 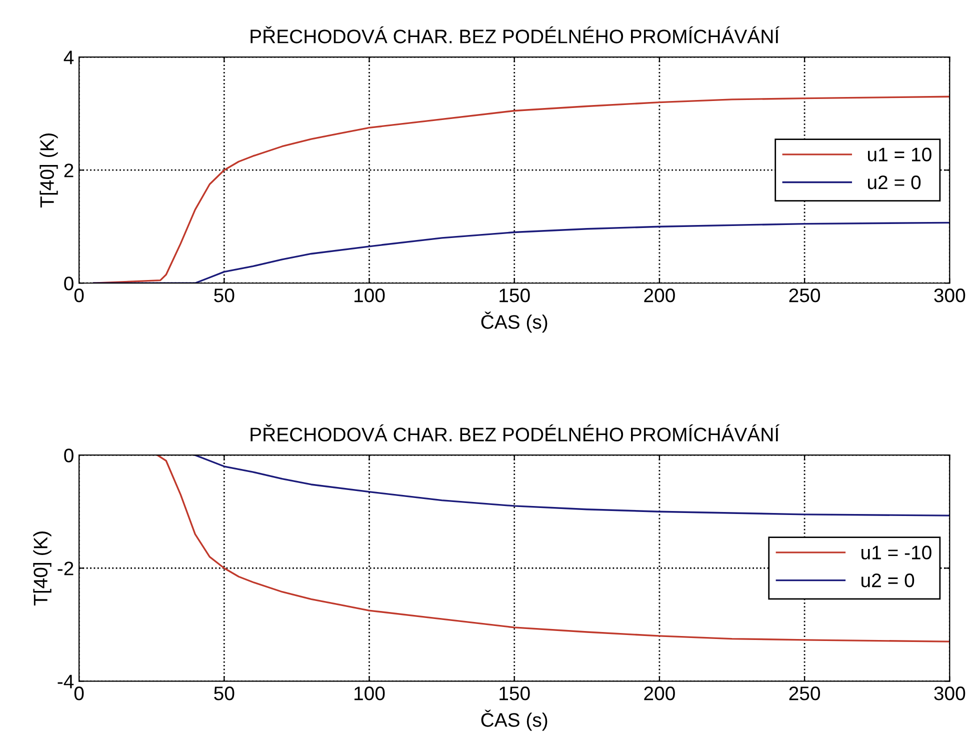 I want to click on legend-label: u1 = 10, so click(x=900, y=155).